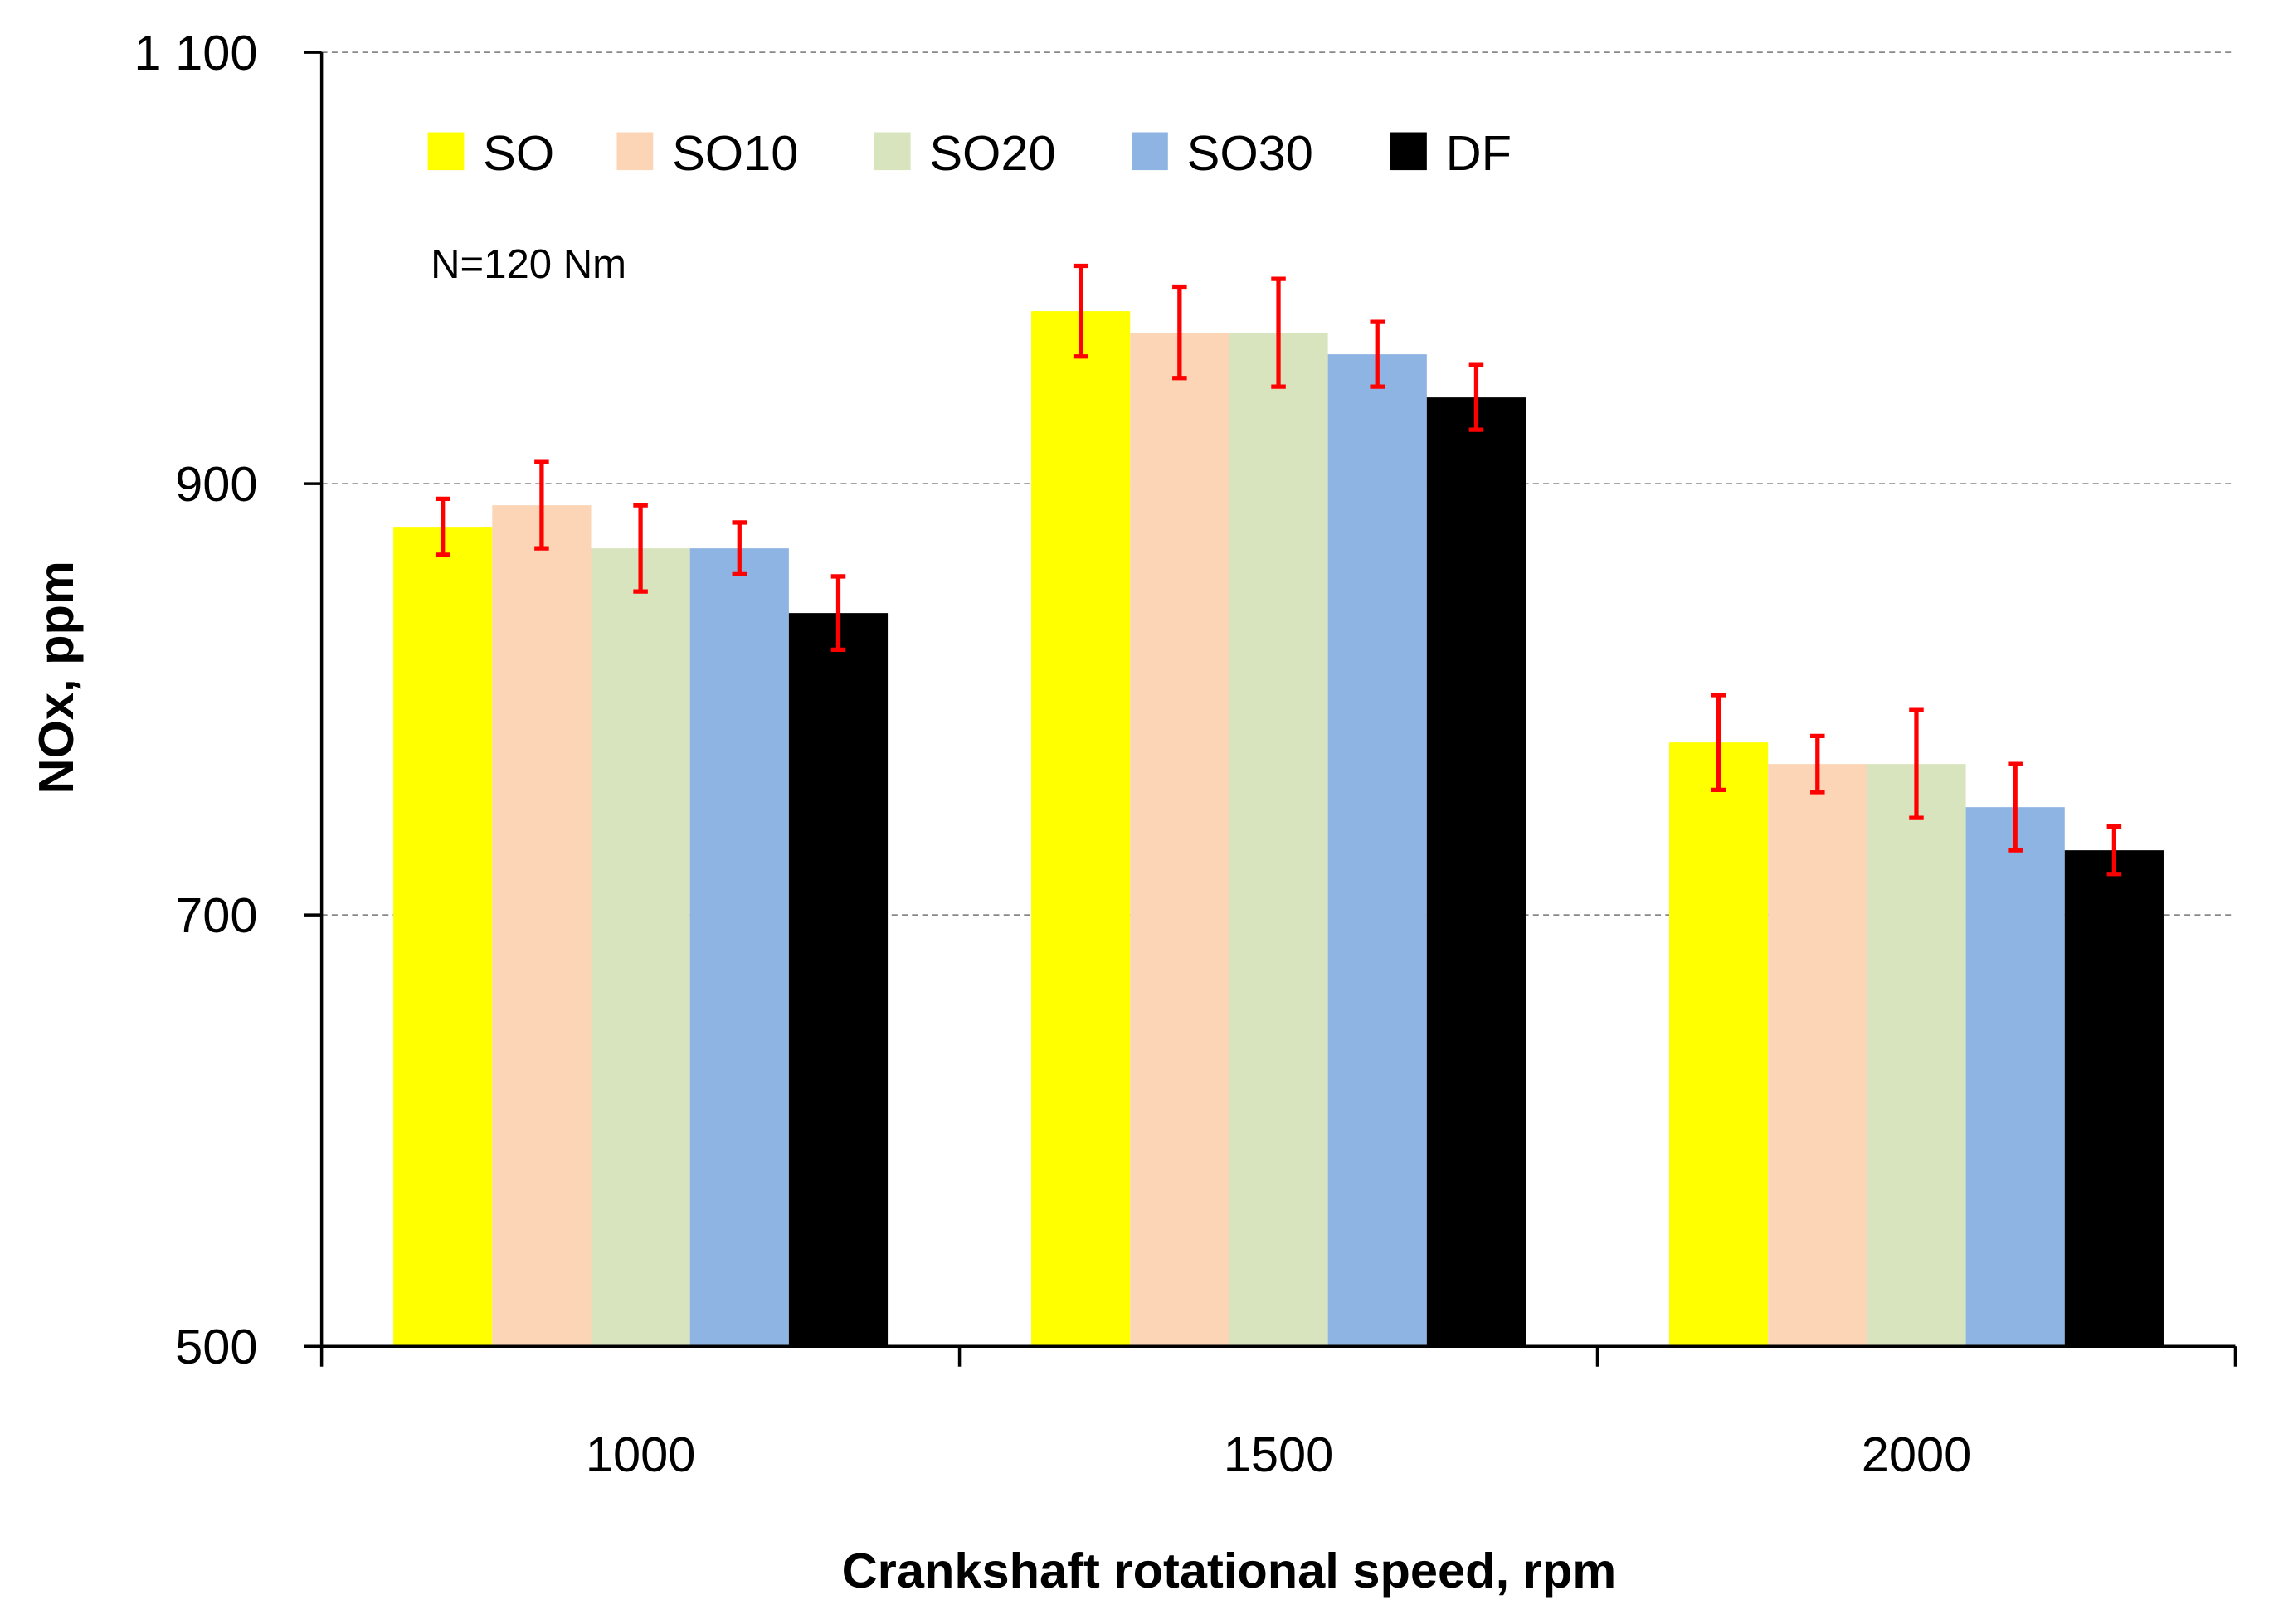  I want to click on legend-label-so20: SO20, so click(992, 153).